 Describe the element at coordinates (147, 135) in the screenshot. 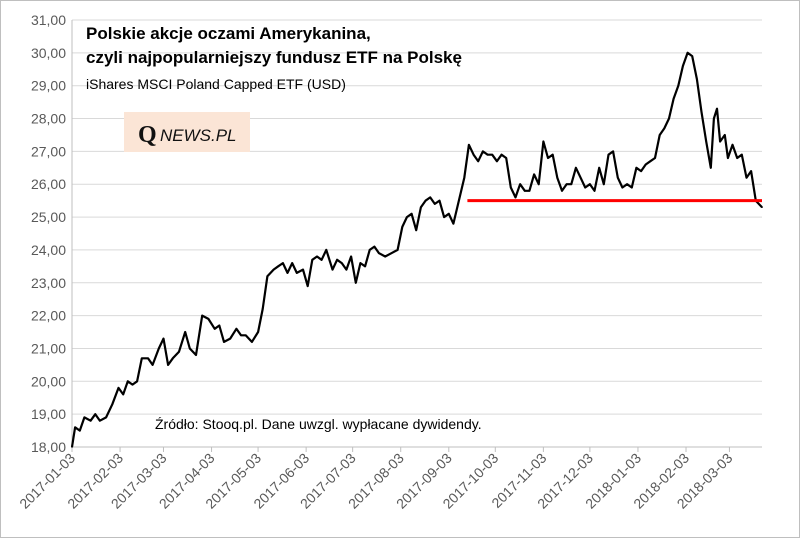

I see `logo-q: Q` at that location.